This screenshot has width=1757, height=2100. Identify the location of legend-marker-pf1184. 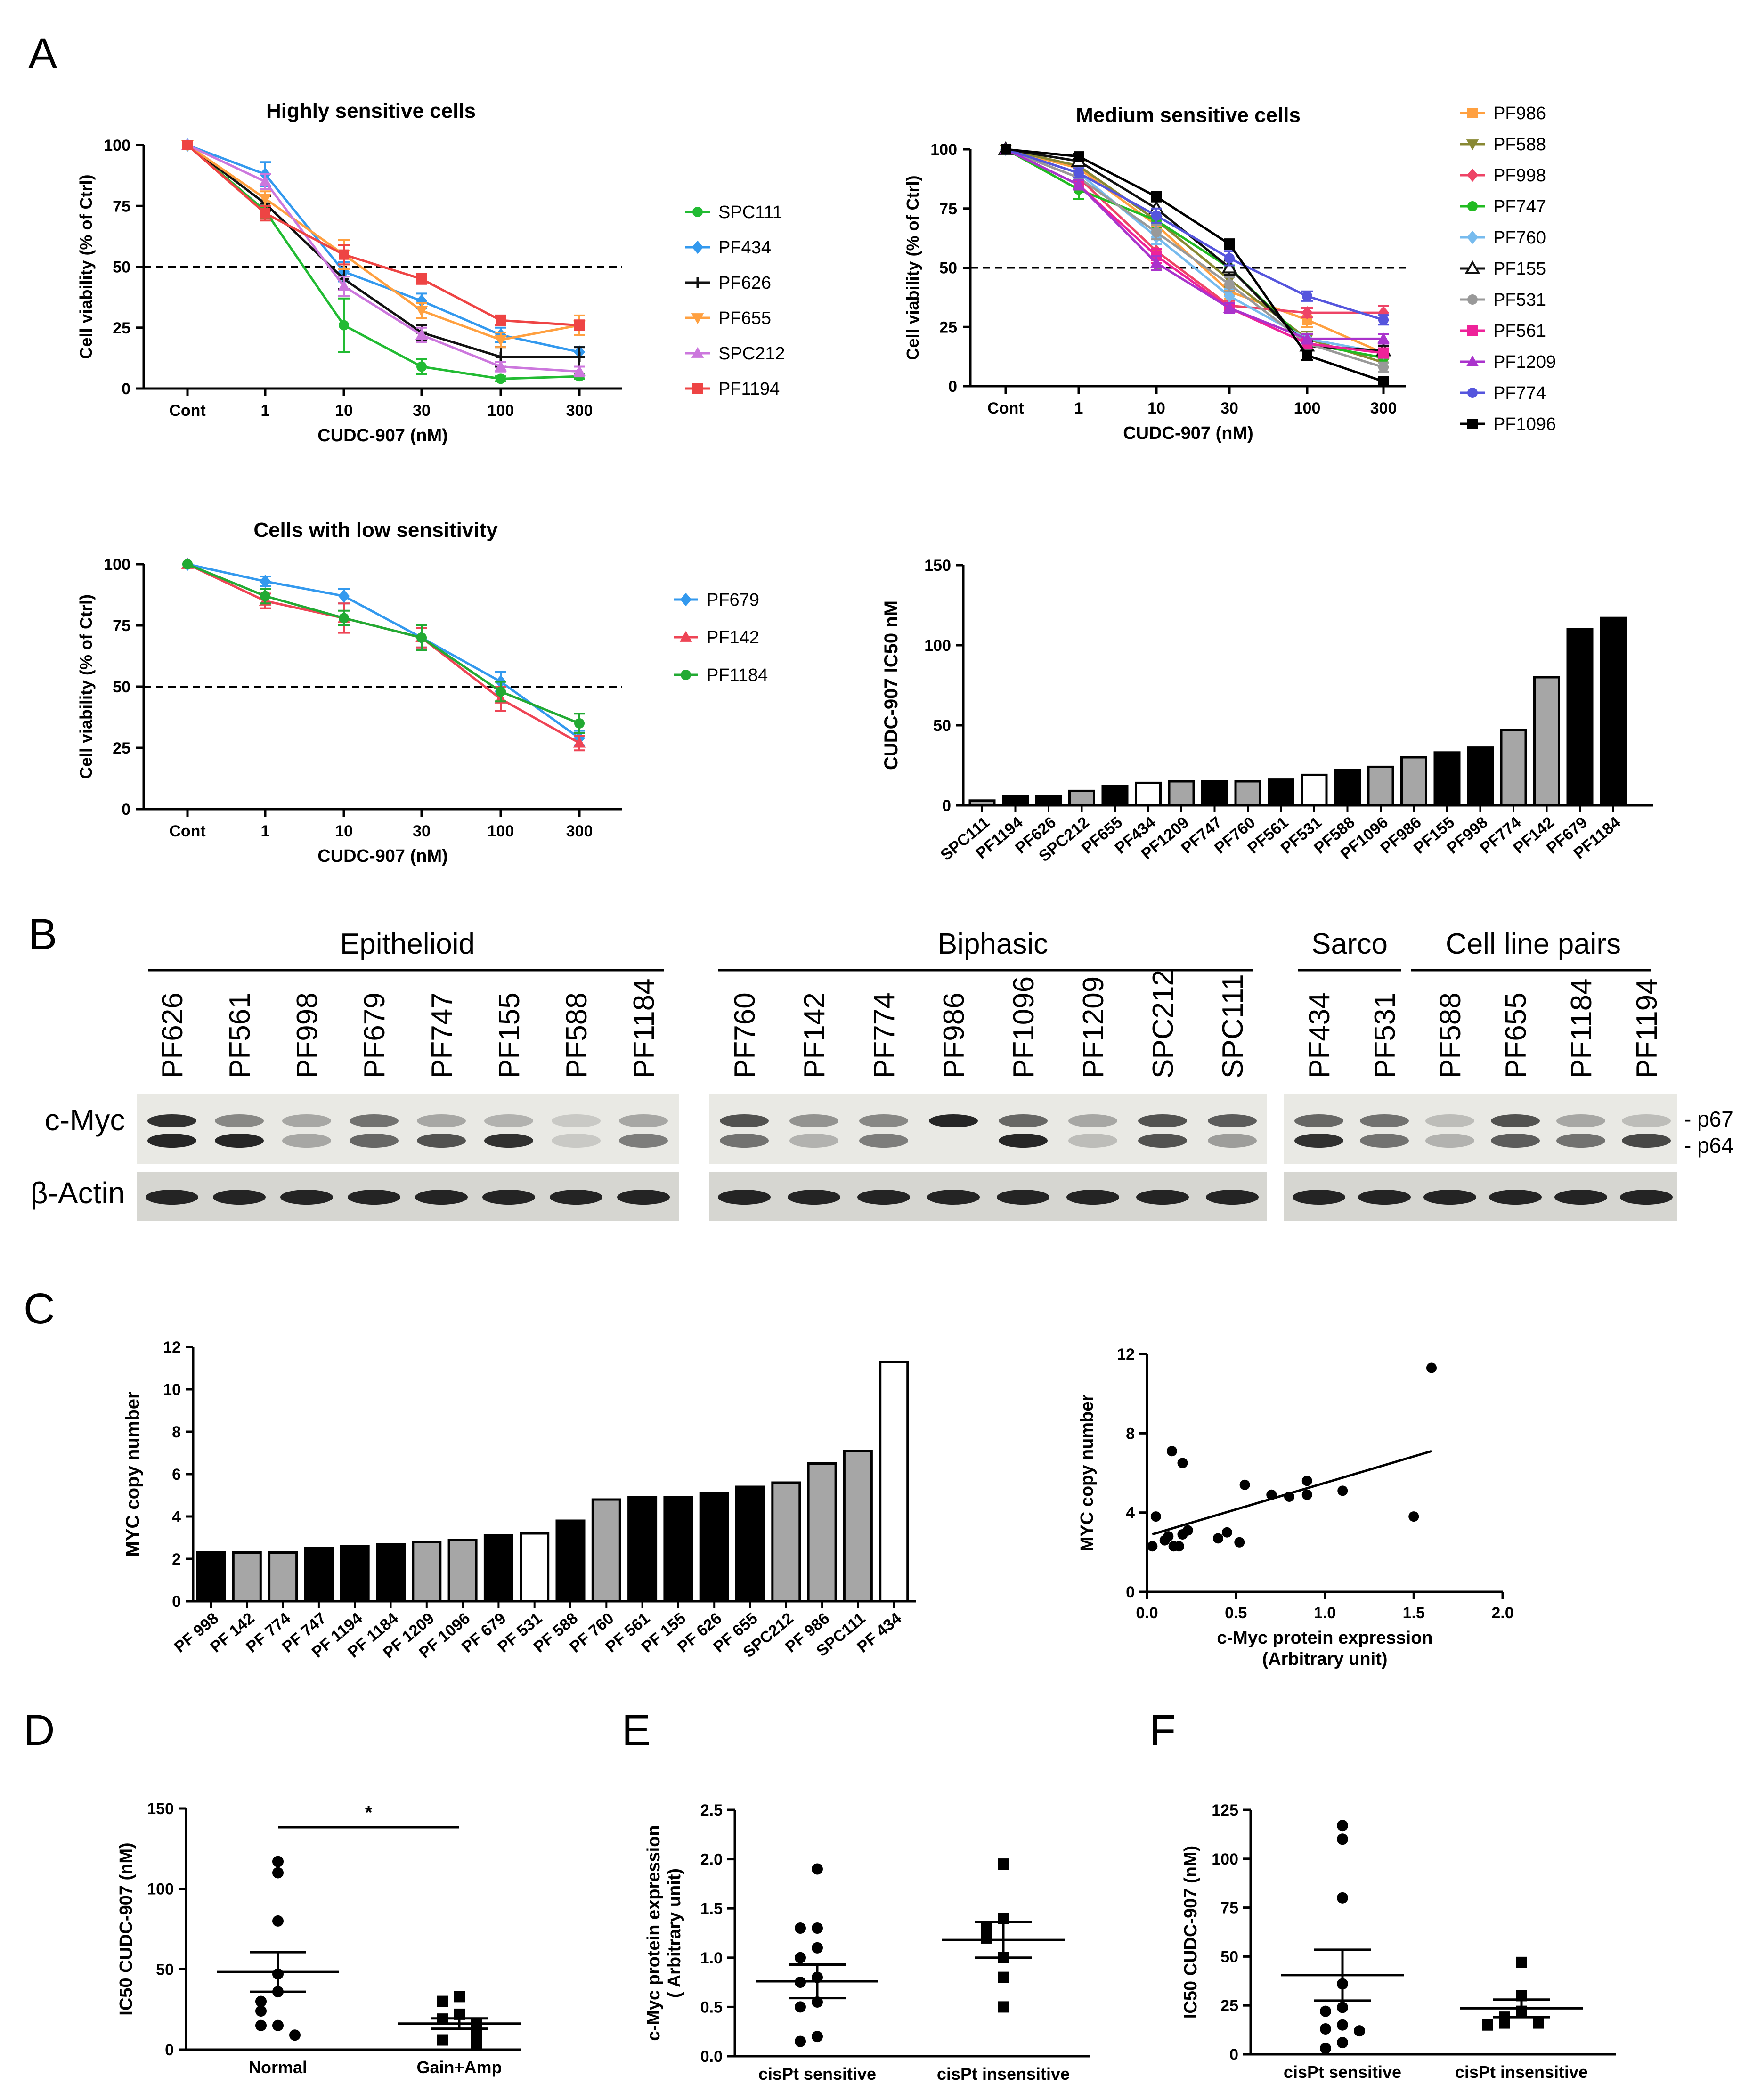
(686, 675).